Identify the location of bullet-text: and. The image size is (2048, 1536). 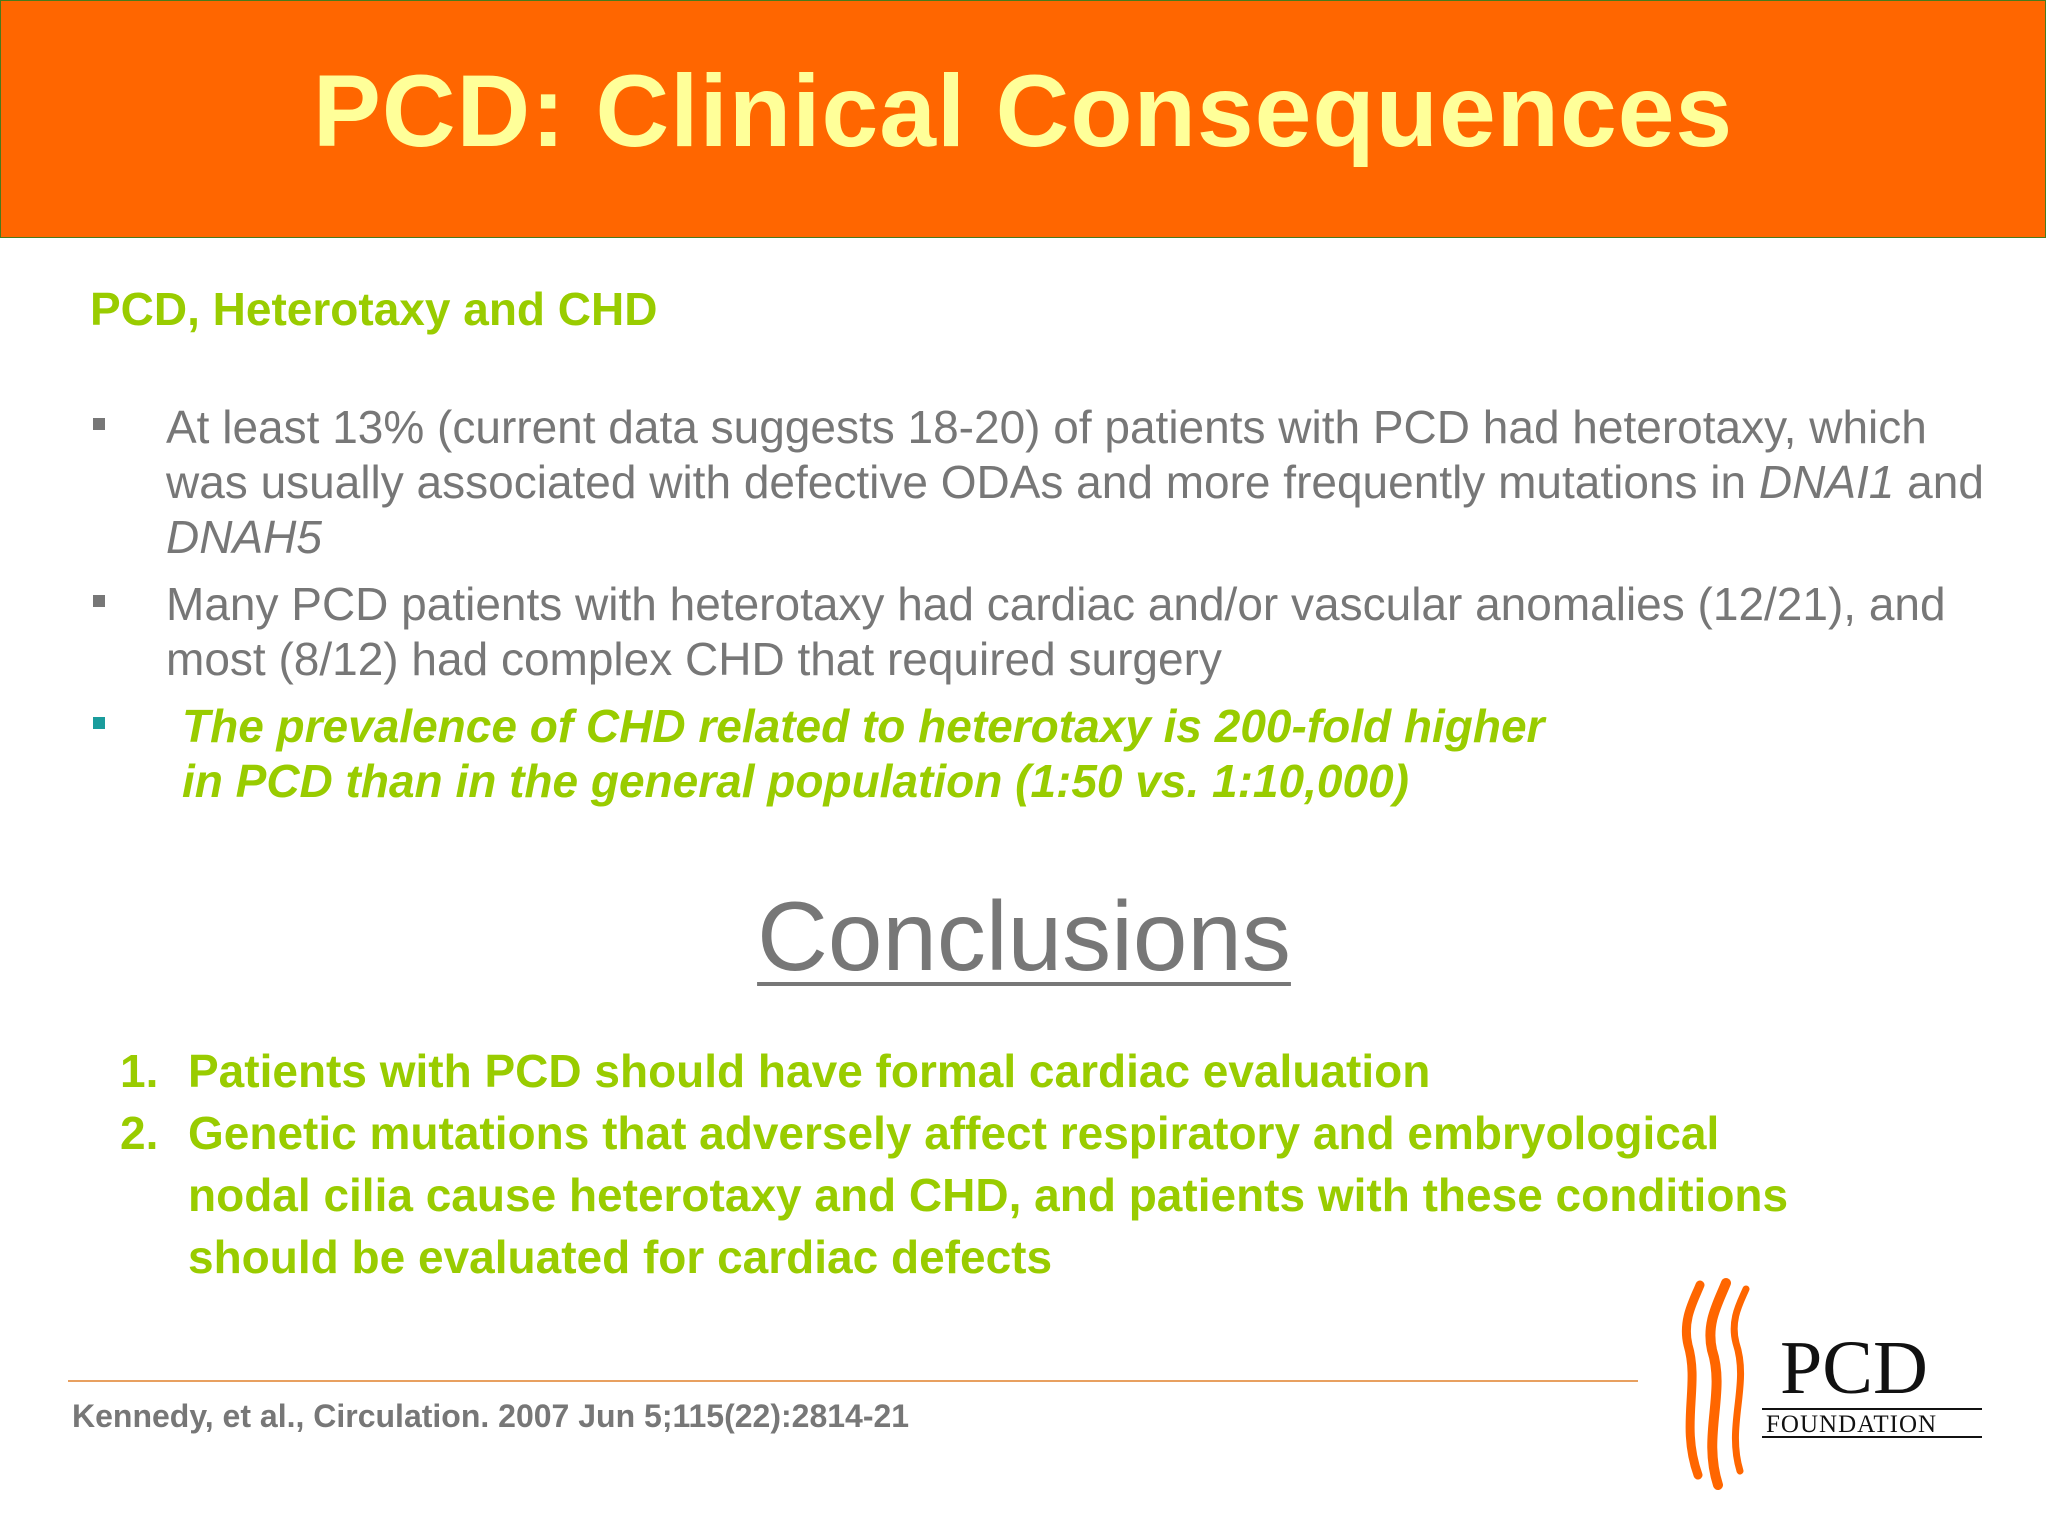
(1939, 482).